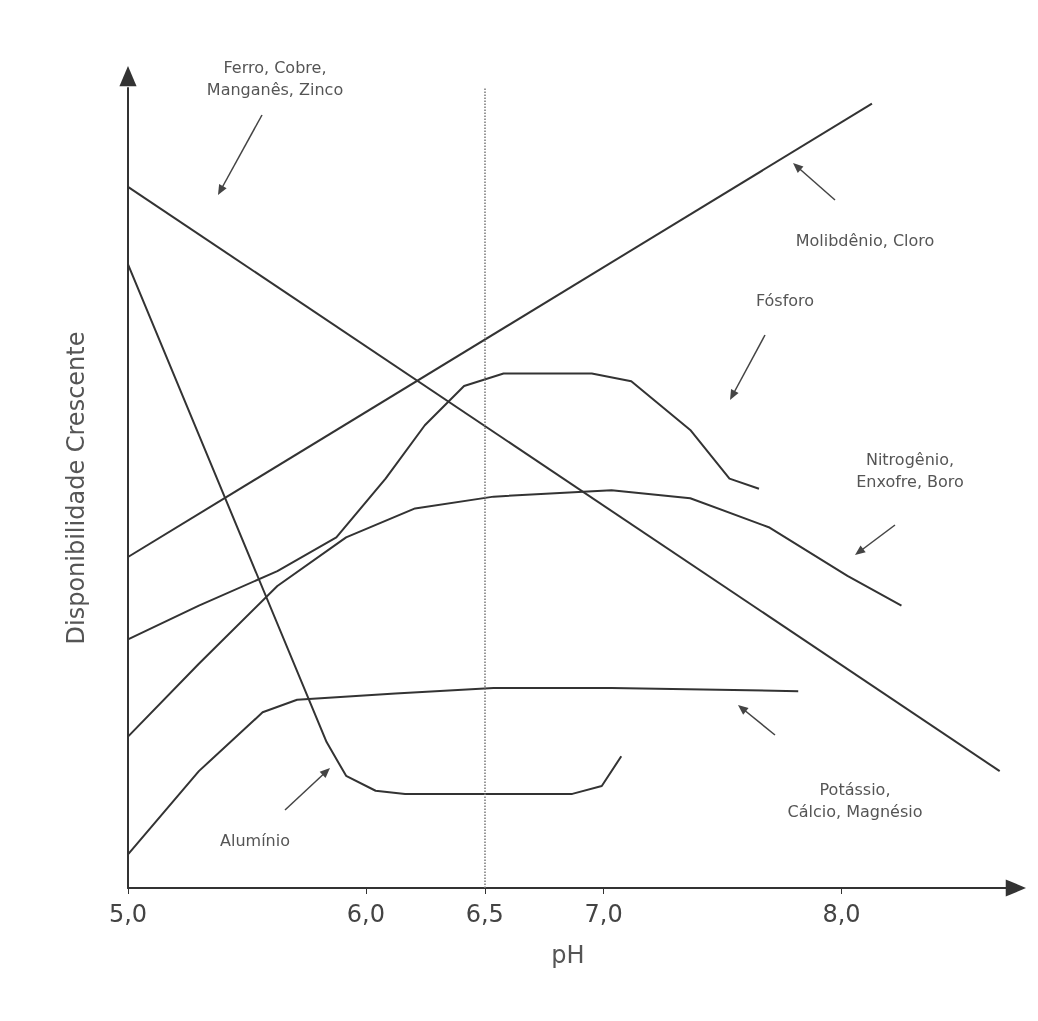 Image resolution: width=1038 pixels, height=1021 pixels. What do you see at coordinates (855, 800) in the screenshot?
I see `annotation: Potássio, Cálcio, Magnésio` at bounding box center [855, 800].